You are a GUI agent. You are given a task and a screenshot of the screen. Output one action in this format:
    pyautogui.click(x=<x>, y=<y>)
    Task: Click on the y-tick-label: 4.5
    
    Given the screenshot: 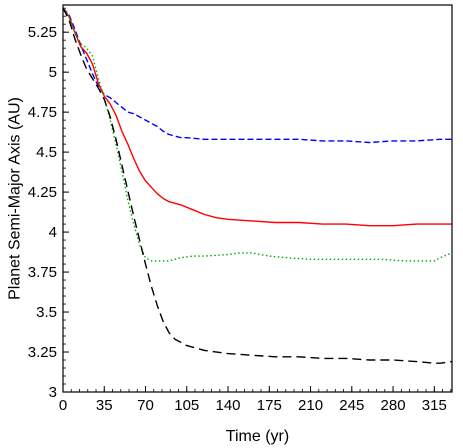 What is the action you would take?
    pyautogui.click(x=46, y=152)
    